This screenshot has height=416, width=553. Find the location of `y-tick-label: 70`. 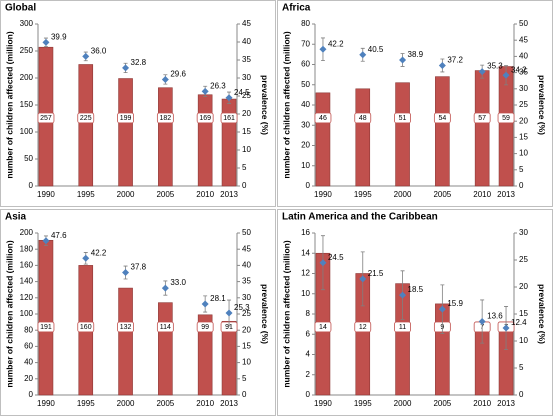

y-tick-label: 70 is located at coordinates (305, 43).